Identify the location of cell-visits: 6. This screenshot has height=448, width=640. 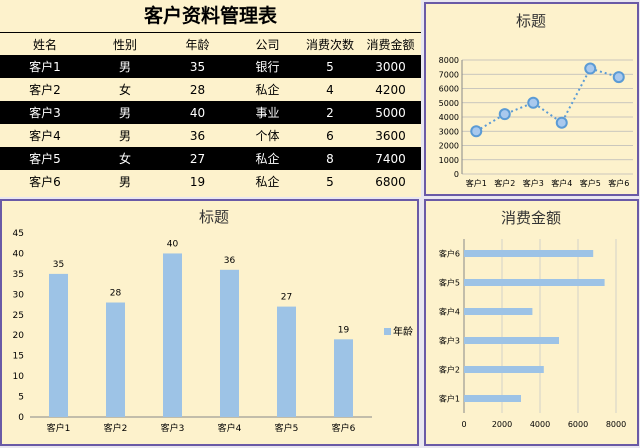
(330, 135).